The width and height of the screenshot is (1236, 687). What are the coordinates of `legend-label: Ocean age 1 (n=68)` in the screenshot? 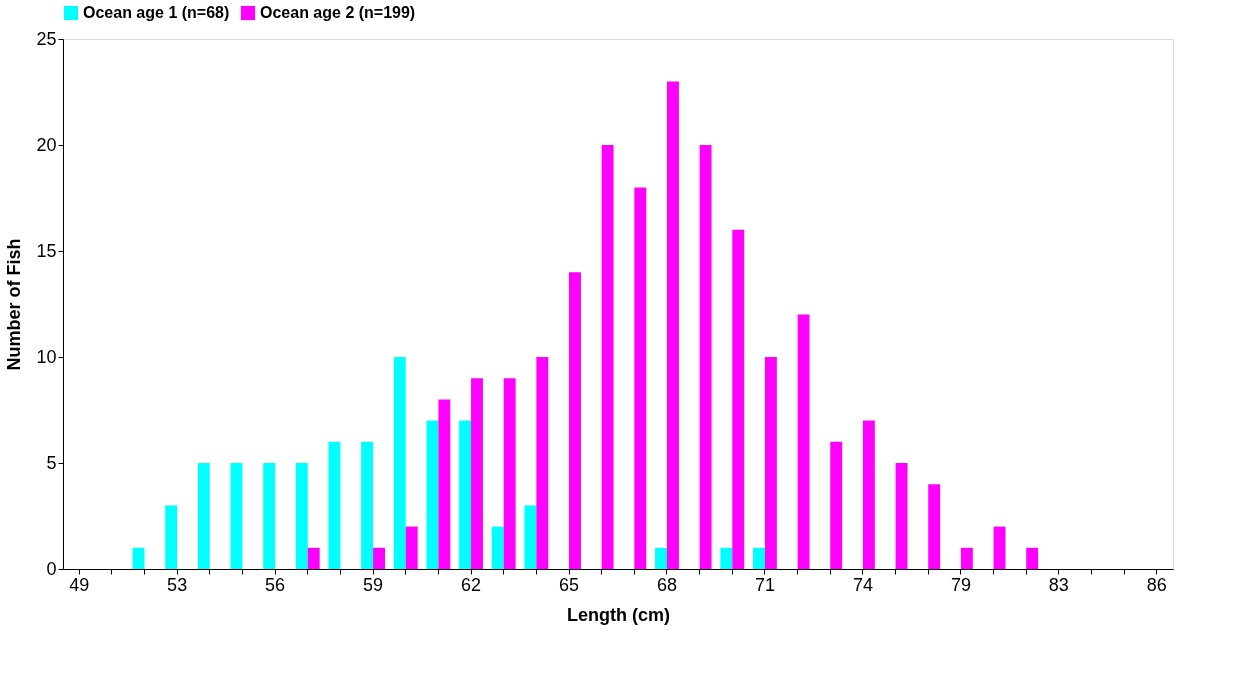 It's located at (156, 12).